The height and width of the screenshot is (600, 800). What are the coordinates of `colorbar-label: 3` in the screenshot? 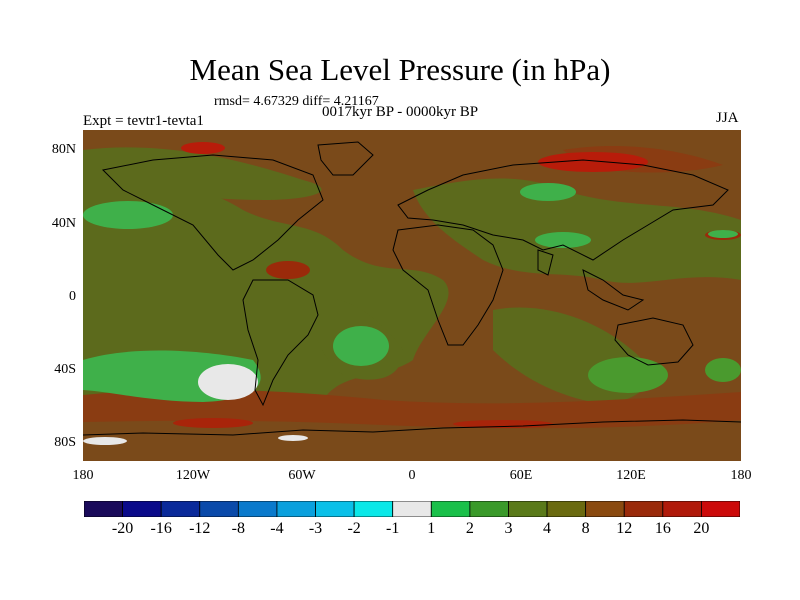 It's located at (508, 528).